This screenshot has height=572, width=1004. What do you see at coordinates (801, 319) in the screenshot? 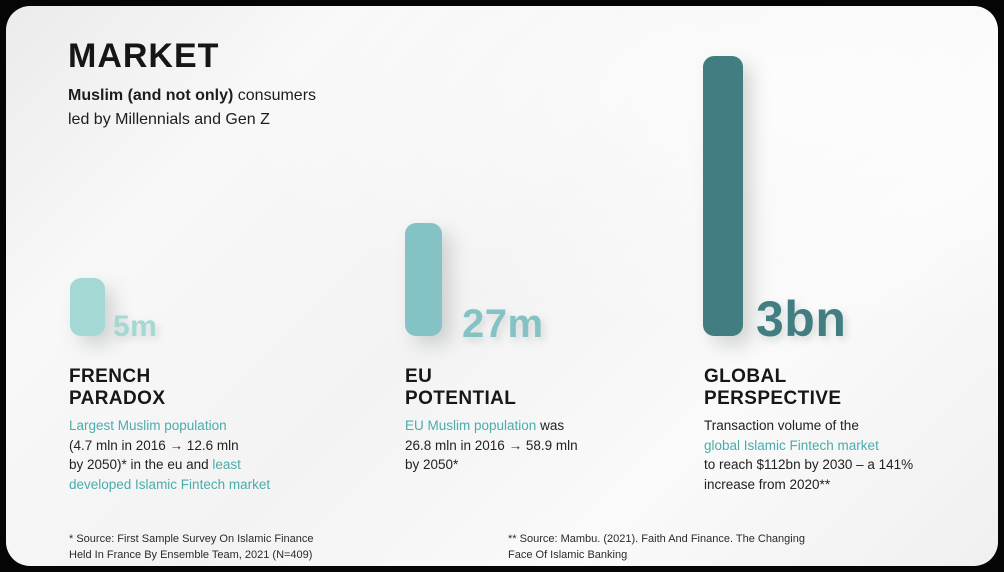
I see `value-global-perspective: 3bn` at bounding box center [801, 319].